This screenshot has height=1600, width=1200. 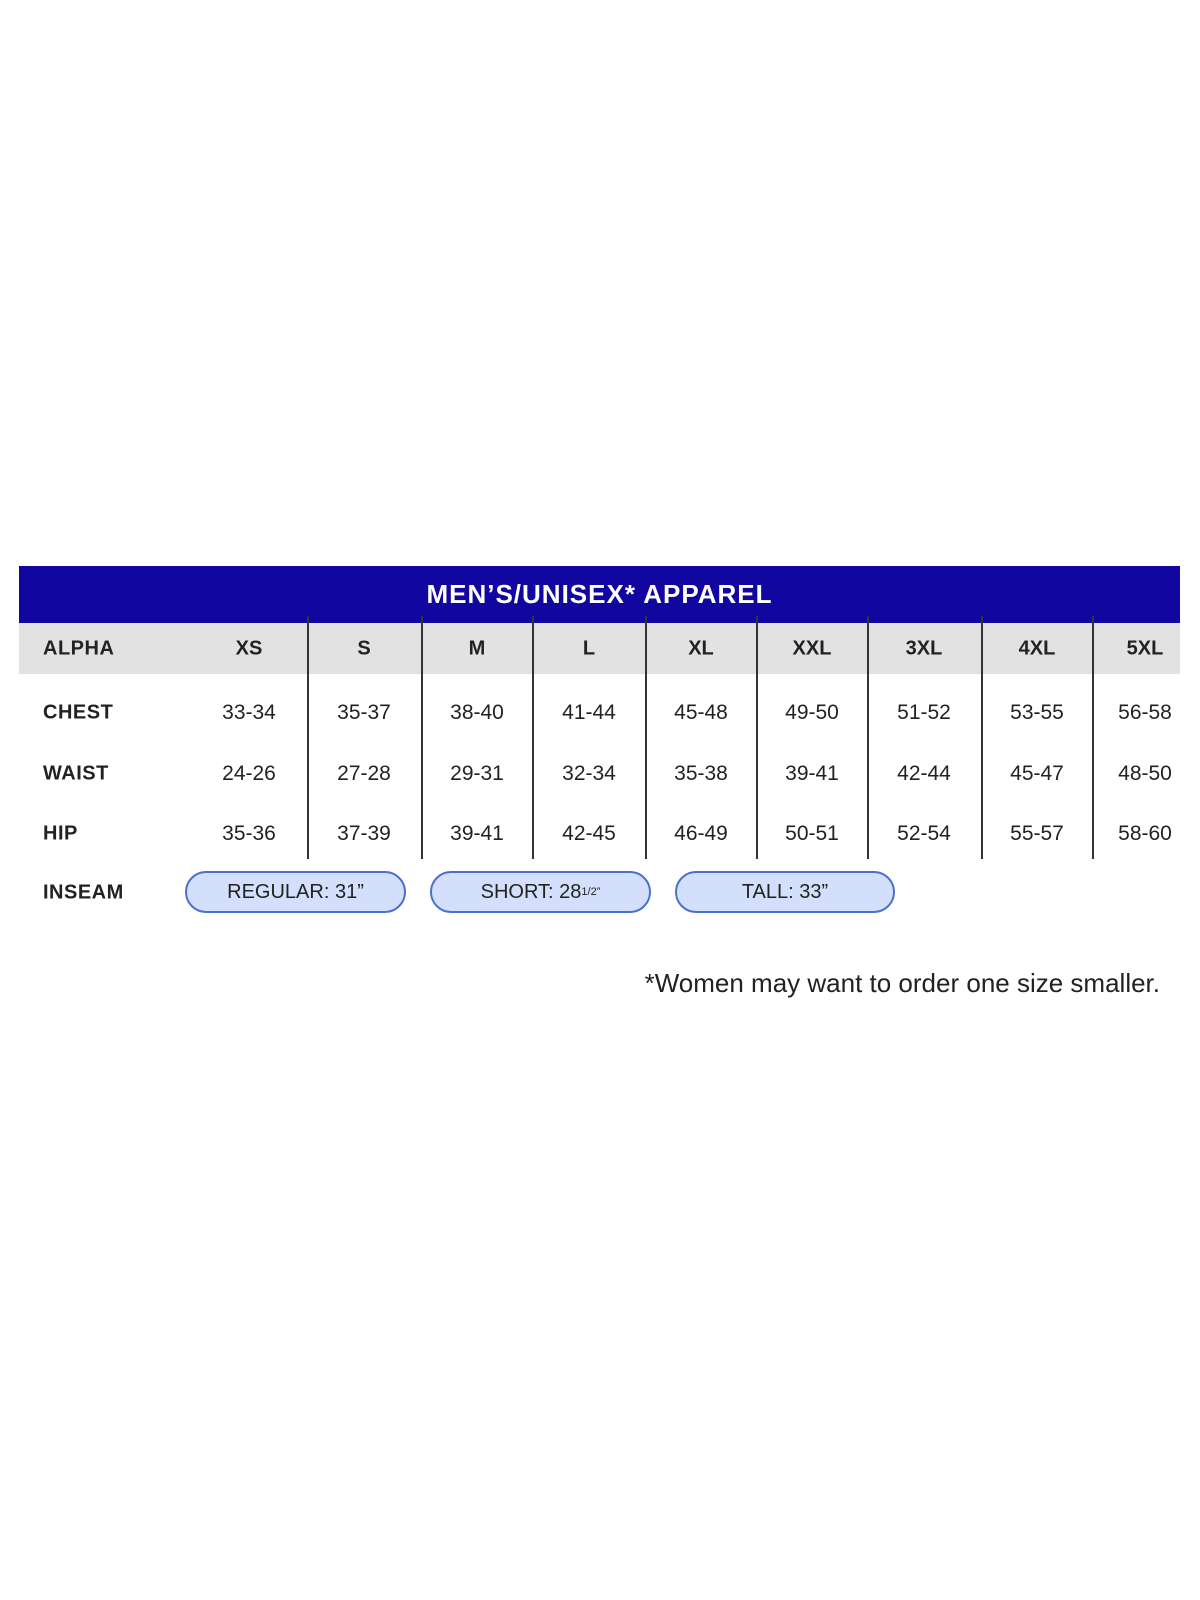 I want to click on inseam-label: INSEAM, so click(x=83, y=892).